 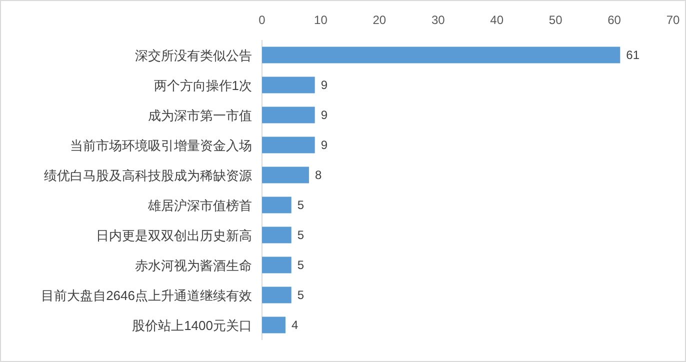 I want to click on y-tick-label: 赤水河视为酱酒生命, so click(x=193, y=265).